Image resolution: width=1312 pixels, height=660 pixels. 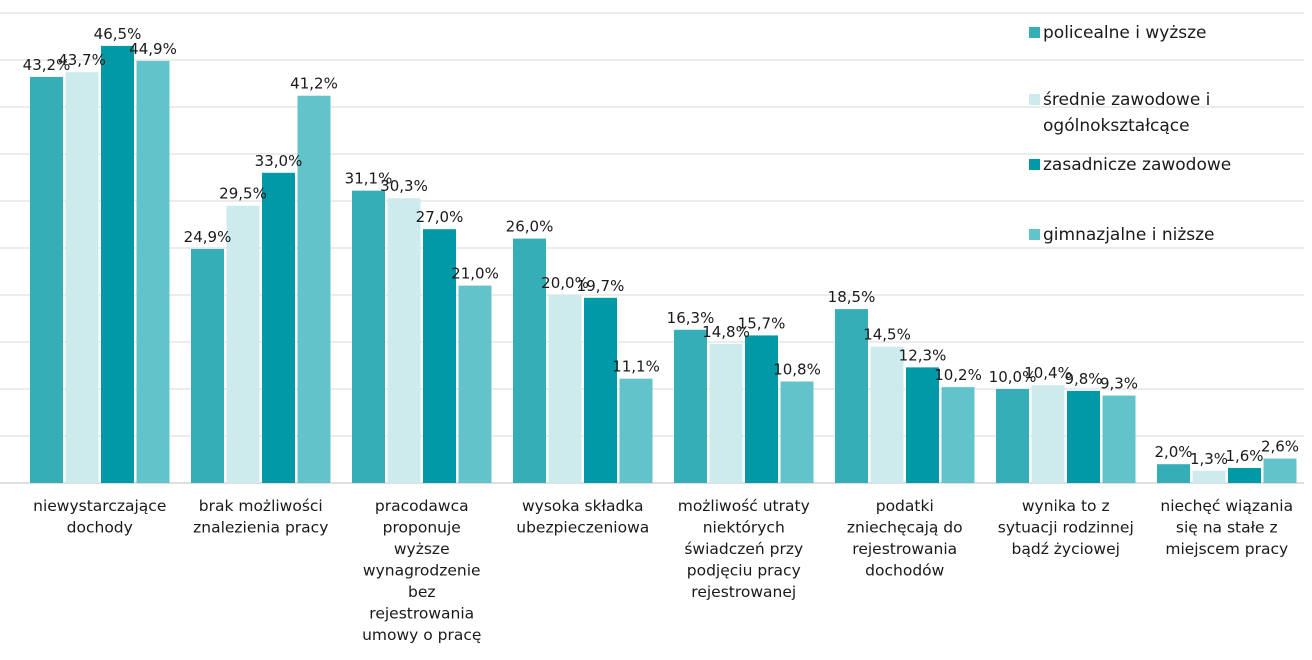 What do you see at coordinates (887, 335) in the screenshot?
I see `data-label: 14,5%` at bounding box center [887, 335].